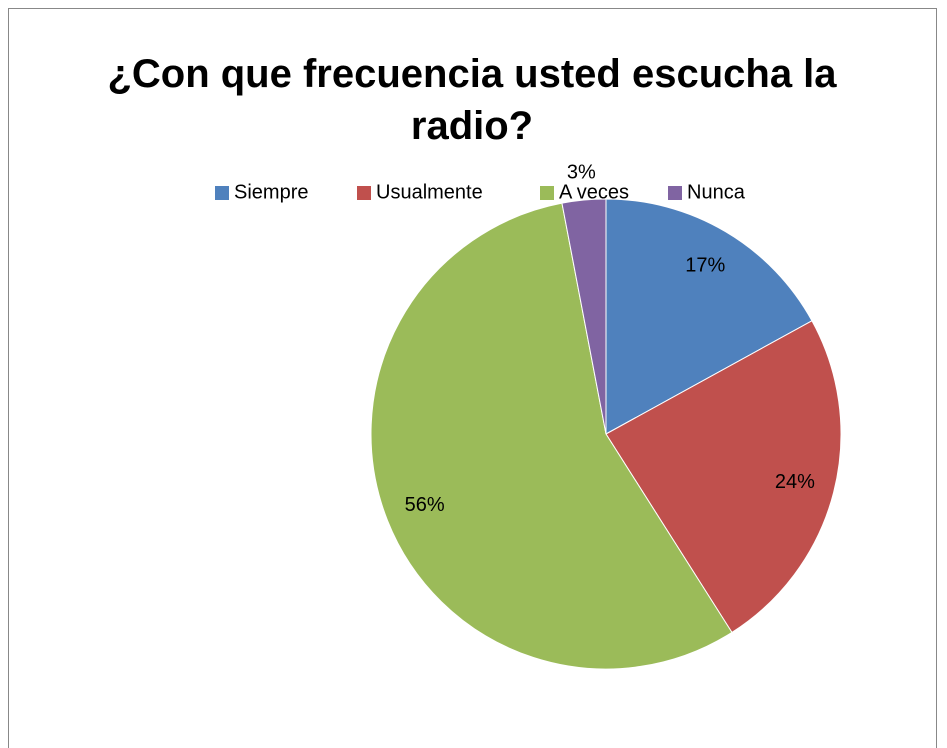 This screenshot has height=748, width=947. Describe the element at coordinates (716, 192) in the screenshot. I see `legend-label: Nunca` at that location.